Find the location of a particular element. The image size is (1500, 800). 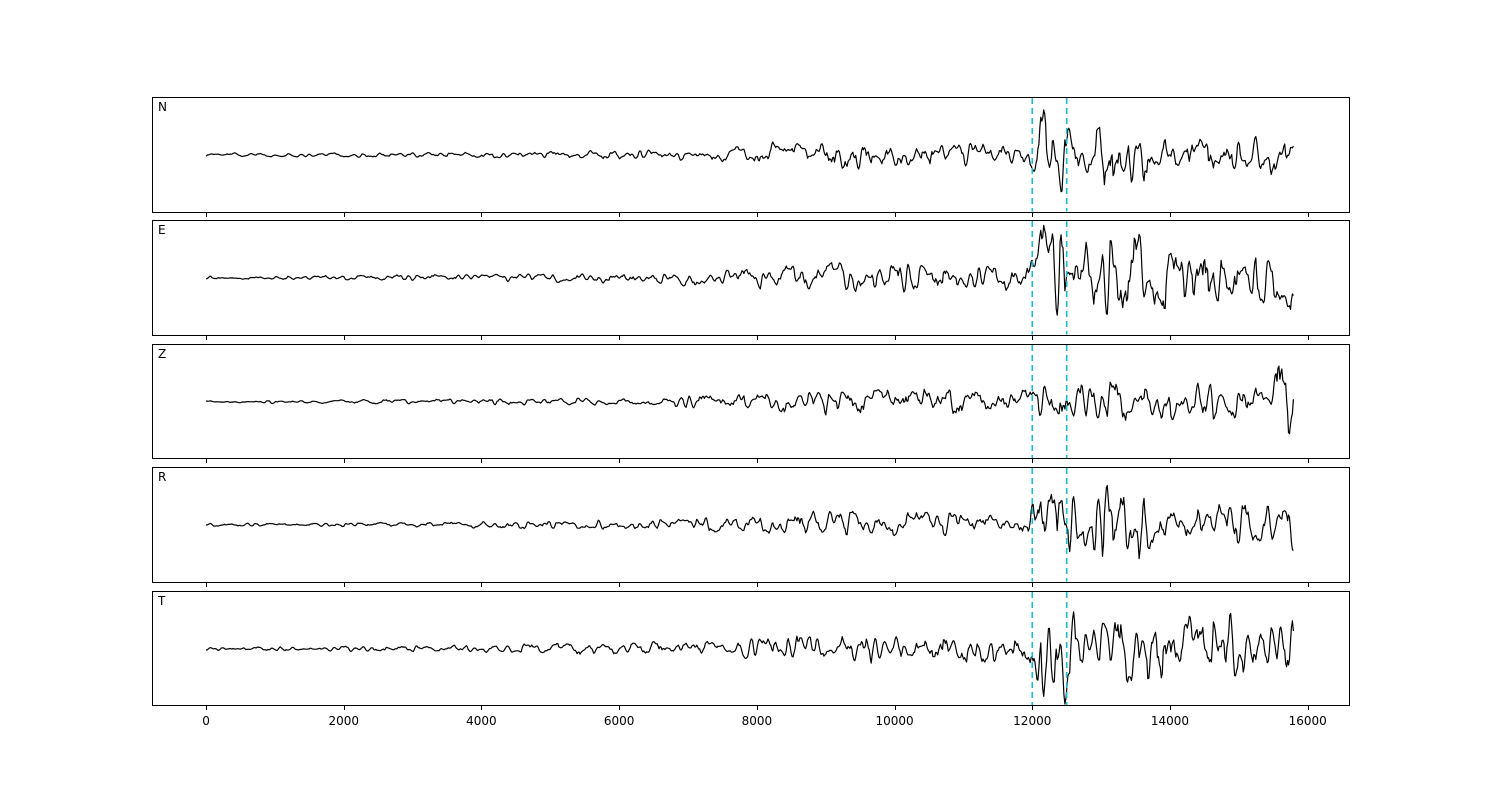

trace-plot-E is located at coordinates (750, 278).